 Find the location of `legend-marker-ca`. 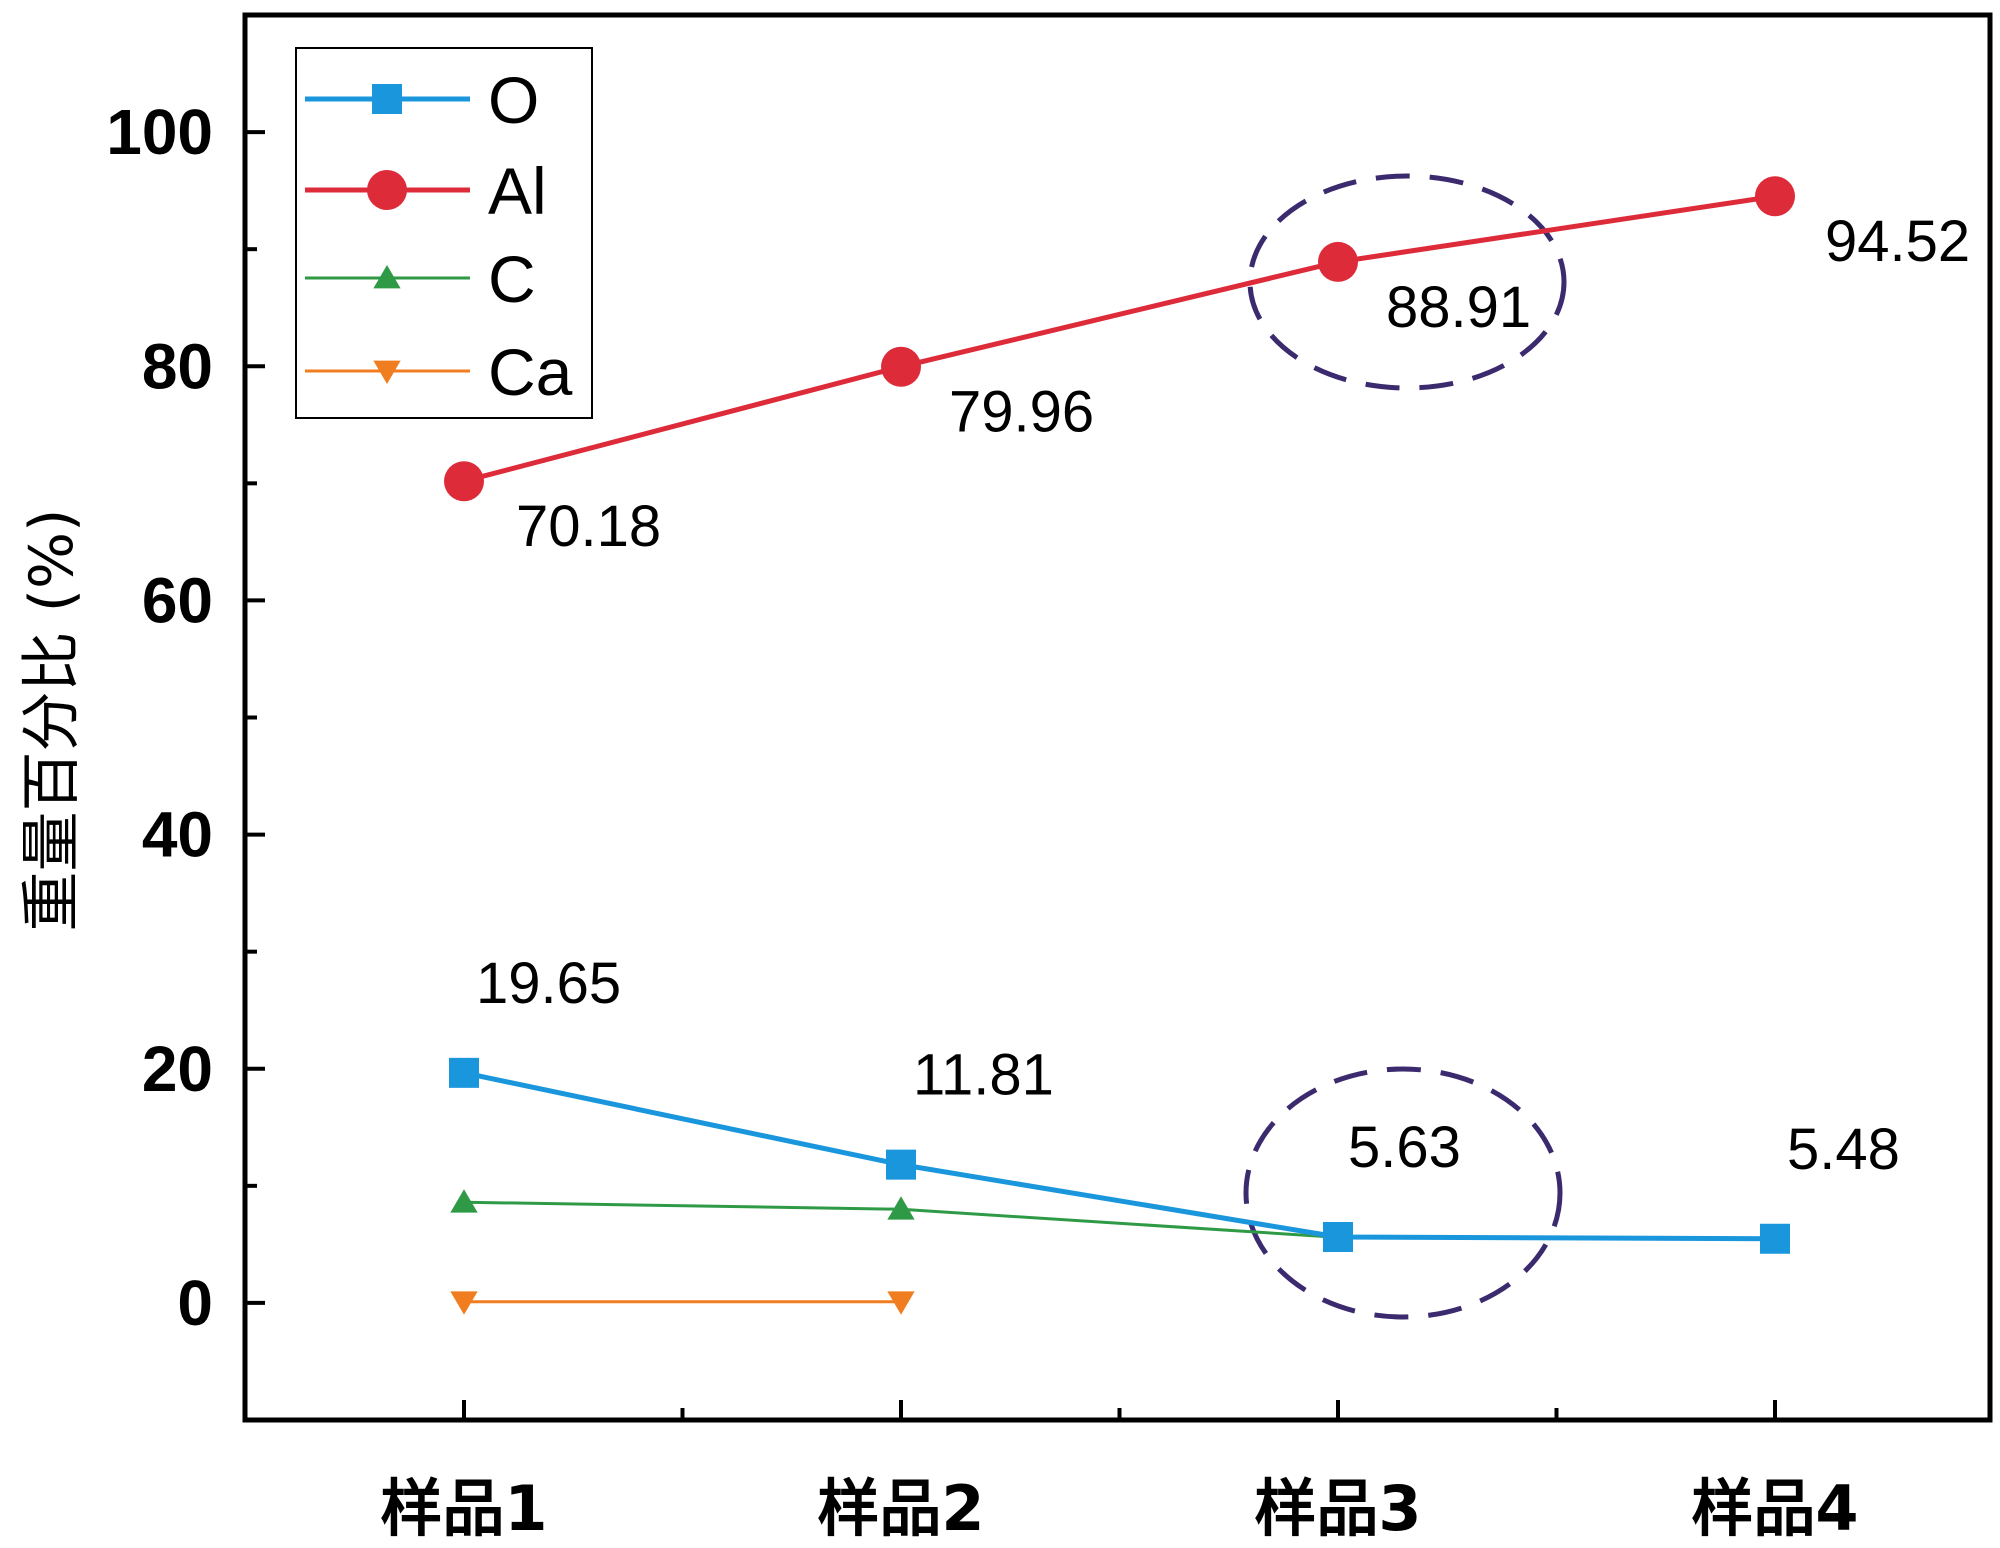

legend-marker-ca is located at coordinates (387, 372).